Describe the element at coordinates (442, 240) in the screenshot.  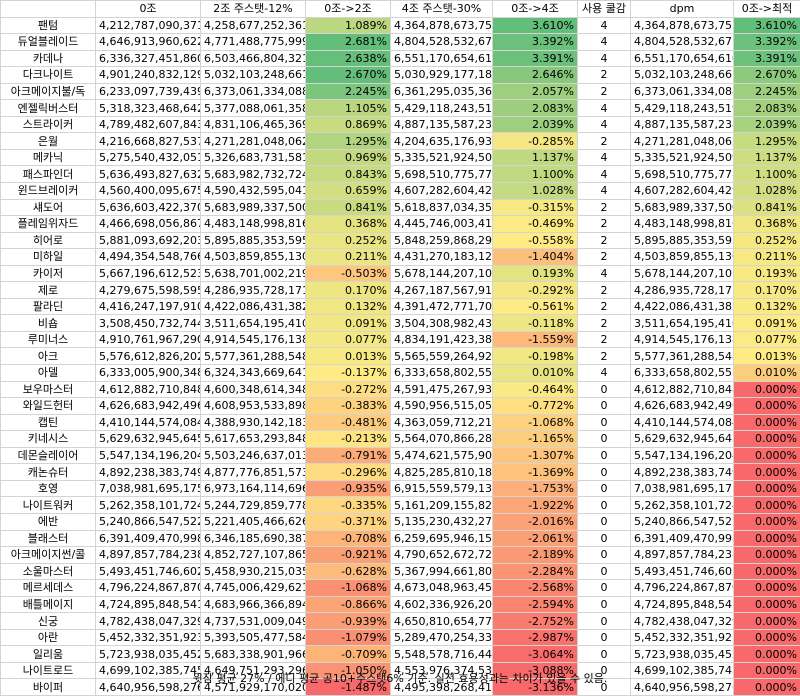
I see `cell-value-4jo: 5,848,259,868,290` at that location.